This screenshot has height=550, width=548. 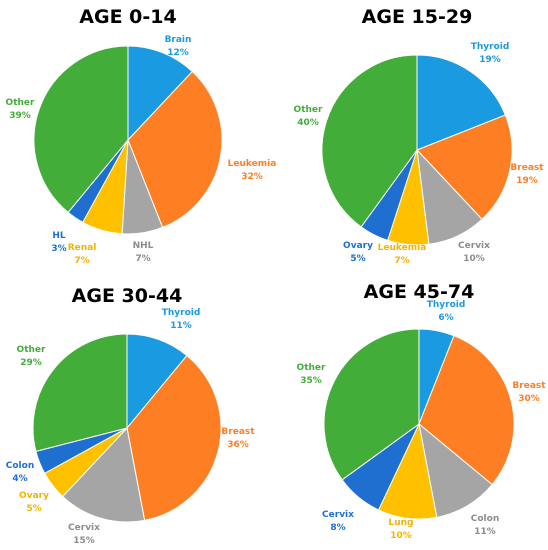 What do you see at coordinates (81, 261) in the screenshot?
I see `slice-value-renal: 7%` at bounding box center [81, 261].